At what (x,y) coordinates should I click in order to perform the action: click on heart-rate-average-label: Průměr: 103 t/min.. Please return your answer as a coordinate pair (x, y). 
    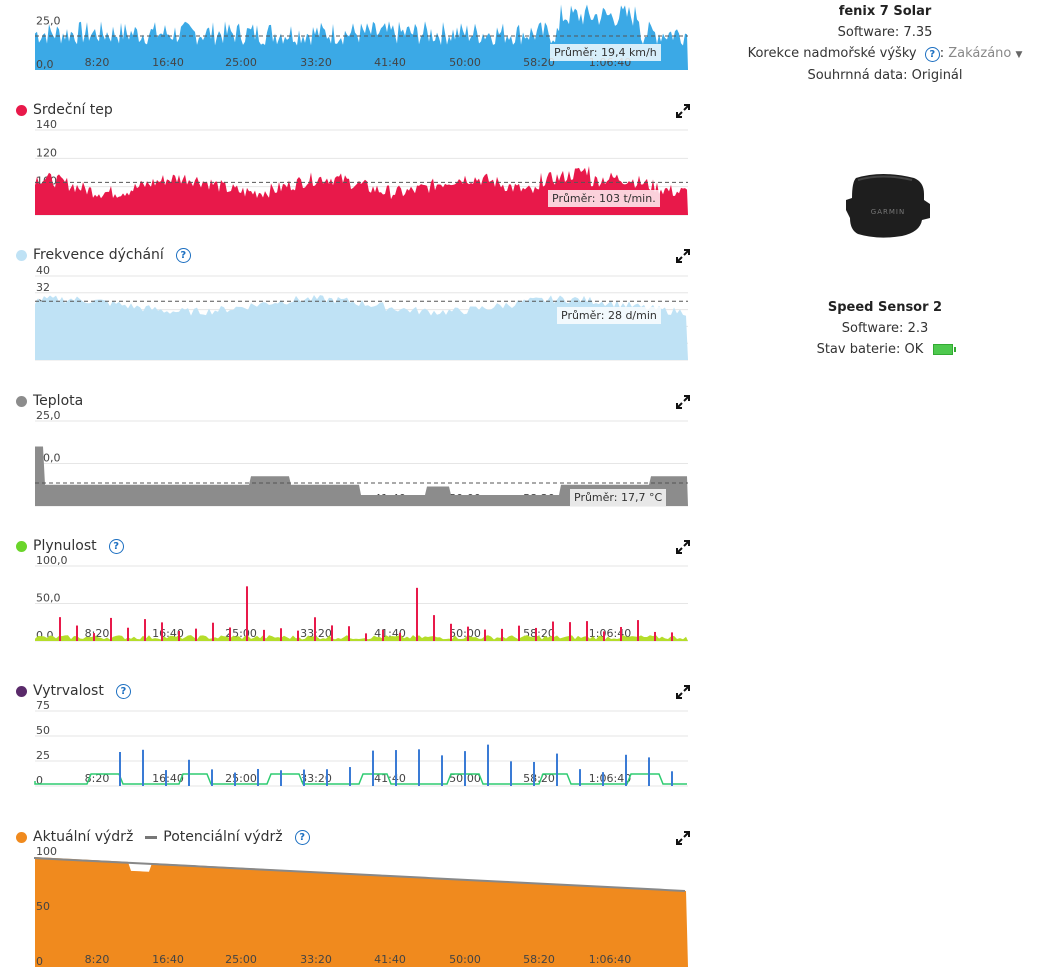
    Looking at the image, I should click on (604, 198).